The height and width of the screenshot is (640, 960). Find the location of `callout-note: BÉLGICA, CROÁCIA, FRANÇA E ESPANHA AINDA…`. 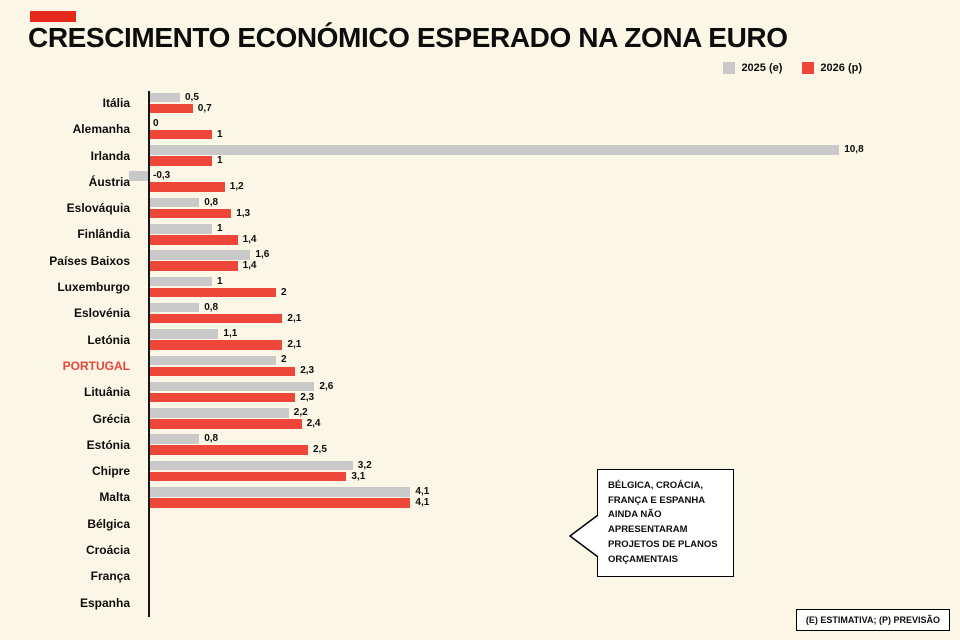

callout-note: BÉLGICA, CROÁCIA, FRANÇA E ESPANHA AINDA… is located at coordinates (665, 523).